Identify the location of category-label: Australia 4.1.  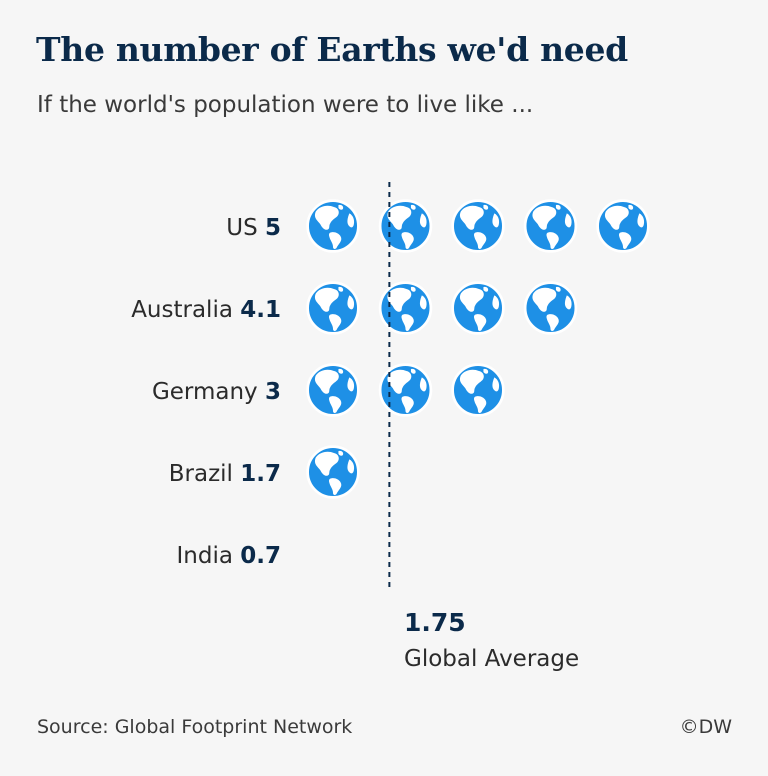
(206, 310).